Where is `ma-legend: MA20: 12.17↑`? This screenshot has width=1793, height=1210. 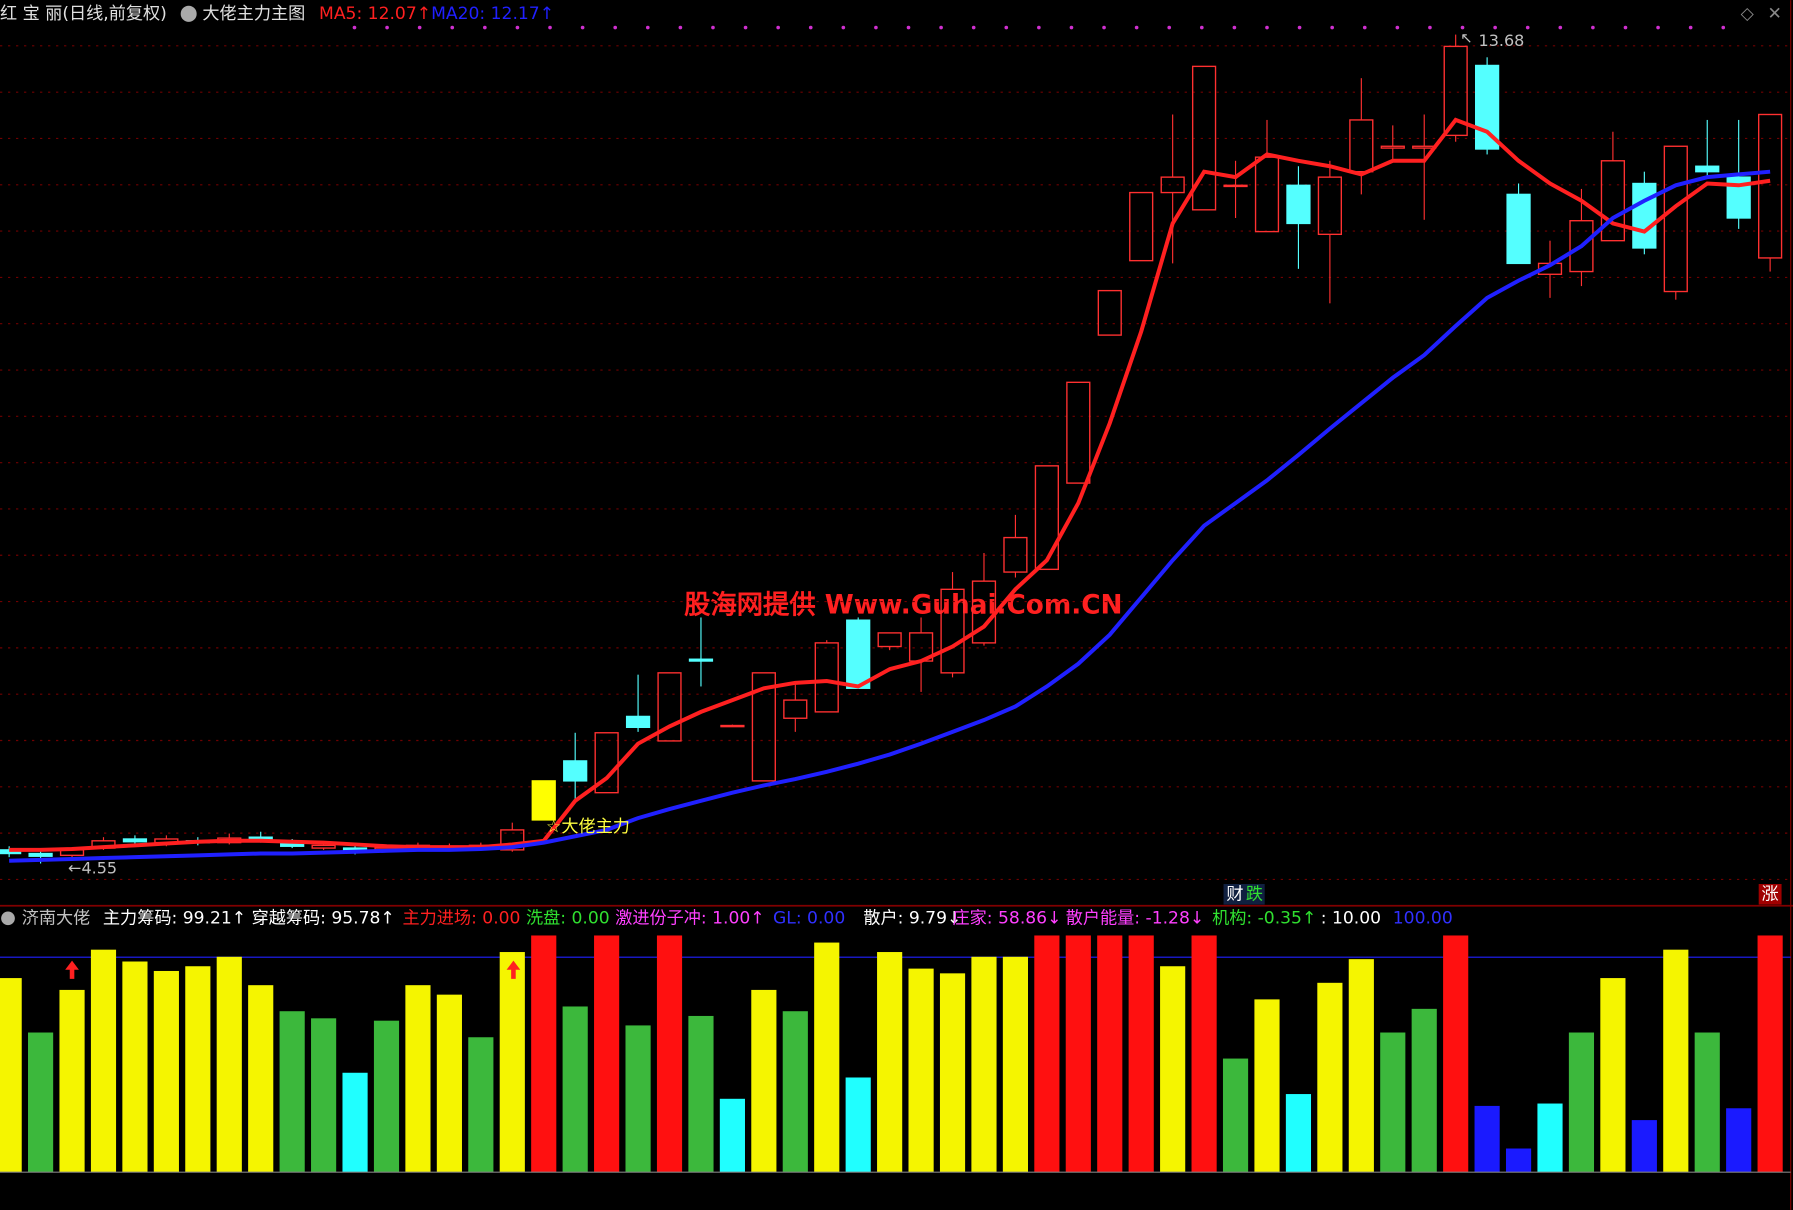
ma-legend: MA20: 12.17↑ is located at coordinates (492, 14).